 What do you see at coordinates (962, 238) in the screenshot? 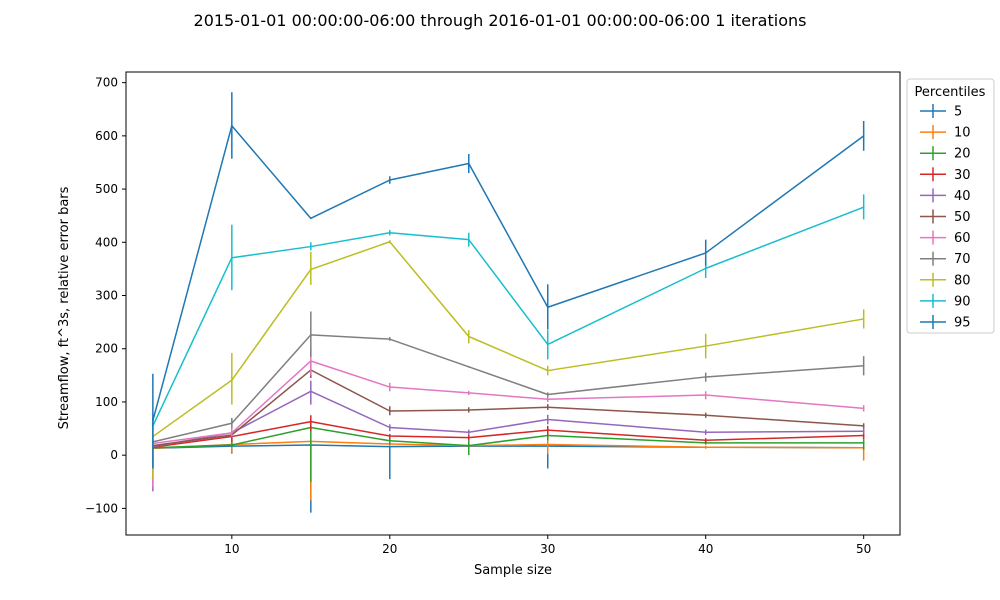
I see `legend-label: 60` at bounding box center [962, 238].